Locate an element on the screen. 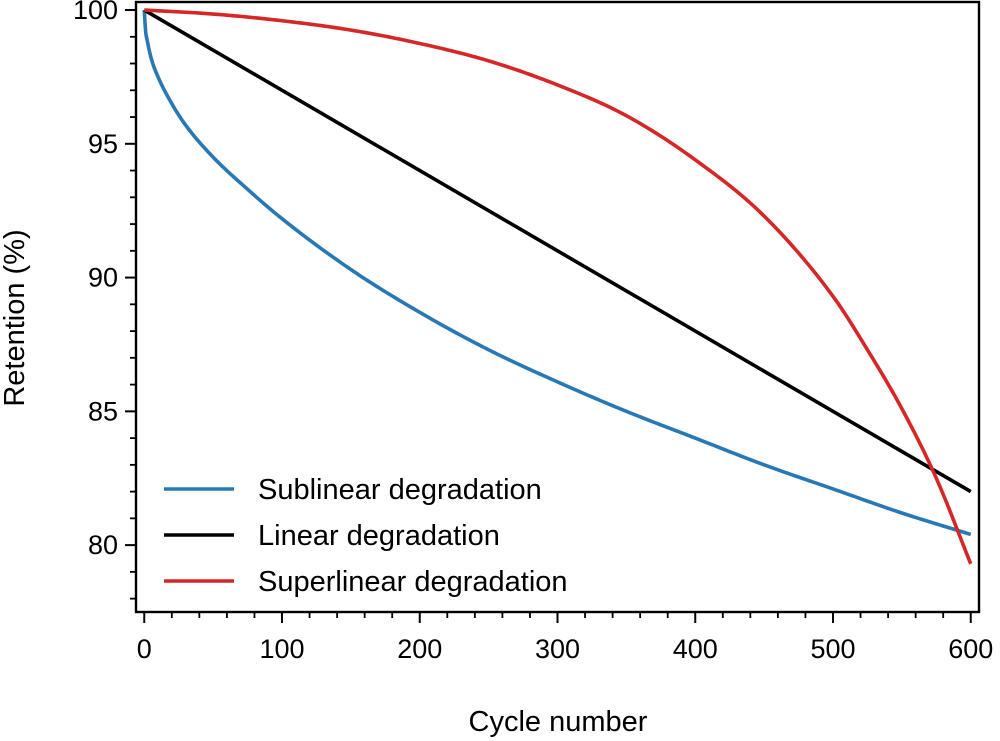 This screenshot has width=1000, height=741. x-tick-label: 0 is located at coordinates (144, 649).